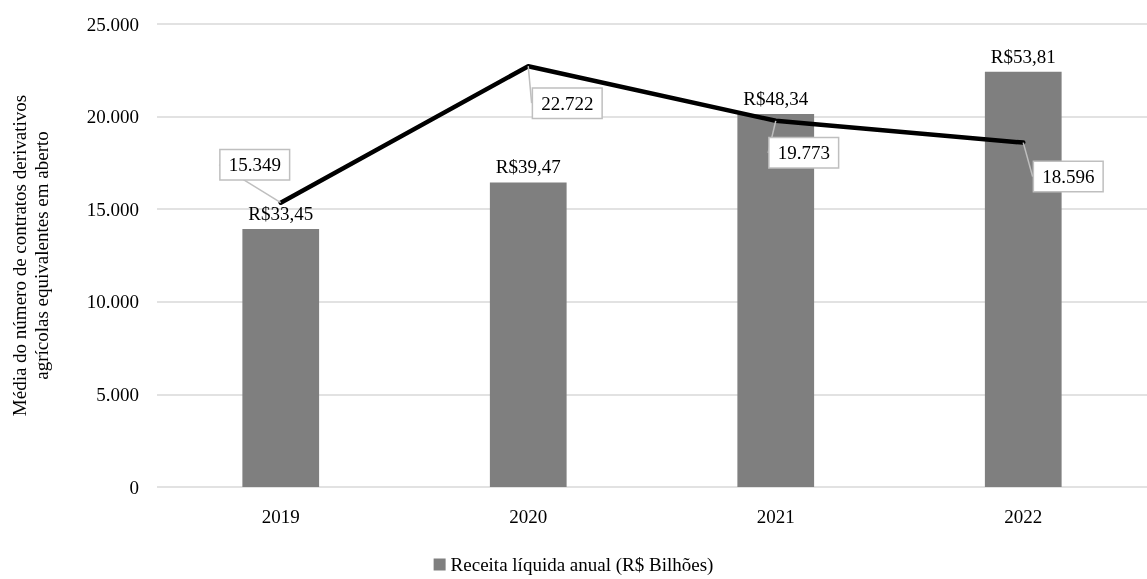 This screenshot has width=1147, height=579. Describe the element at coordinates (1068, 177) in the screenshot. I see `data-label: 18.596` at that location.